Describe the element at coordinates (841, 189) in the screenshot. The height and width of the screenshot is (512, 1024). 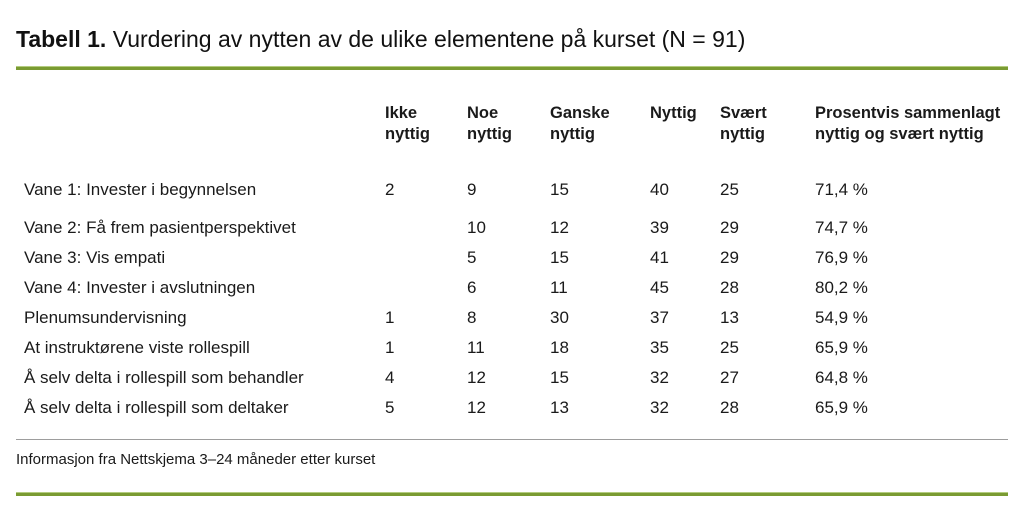
I see `cell-value: 71,4 %` at that location.